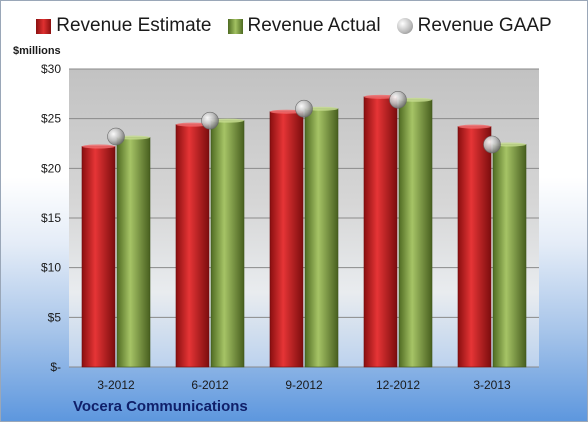 The width and height of the screenshot is (588, 422). I want to click on legend-label-actual: Revenue Actual, so click(314, 25).